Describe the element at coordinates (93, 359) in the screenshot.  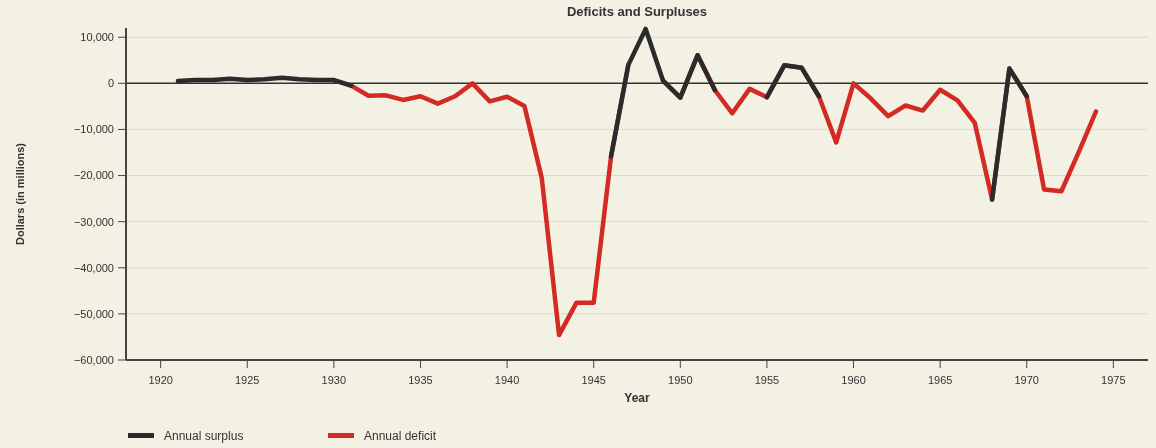
I see `y-tick-label: −60,000` at that location.